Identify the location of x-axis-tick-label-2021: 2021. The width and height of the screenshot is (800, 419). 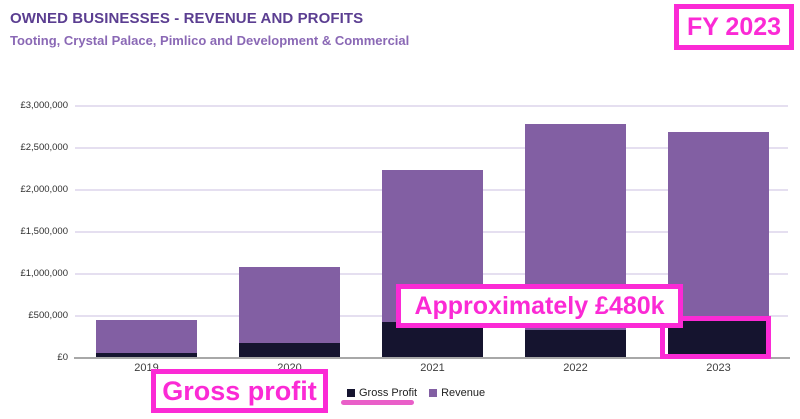
(432, 368).